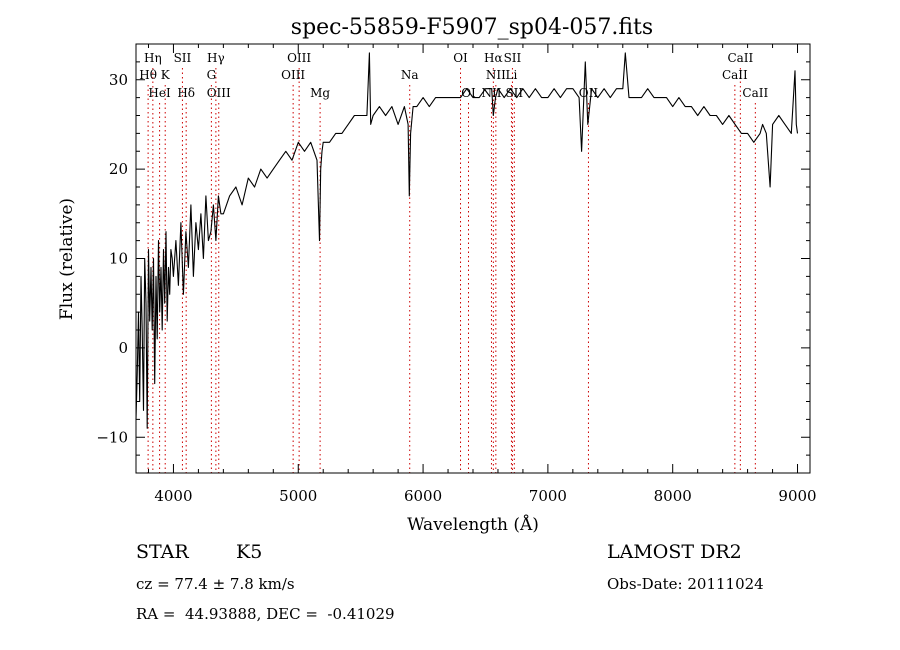  Describe the element at coordinates (473, 524) in the screenshot. I see `x-axis-label: Wavelength (Å)` at that location.